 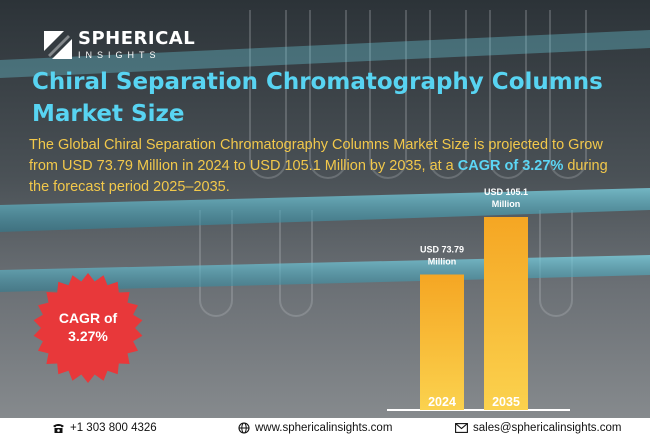 What do you see at coordinates (318, 176) in the screenshot?
I see `description-text-2: during the forecast period 2025–2035.` at bounding box center [318, 176].